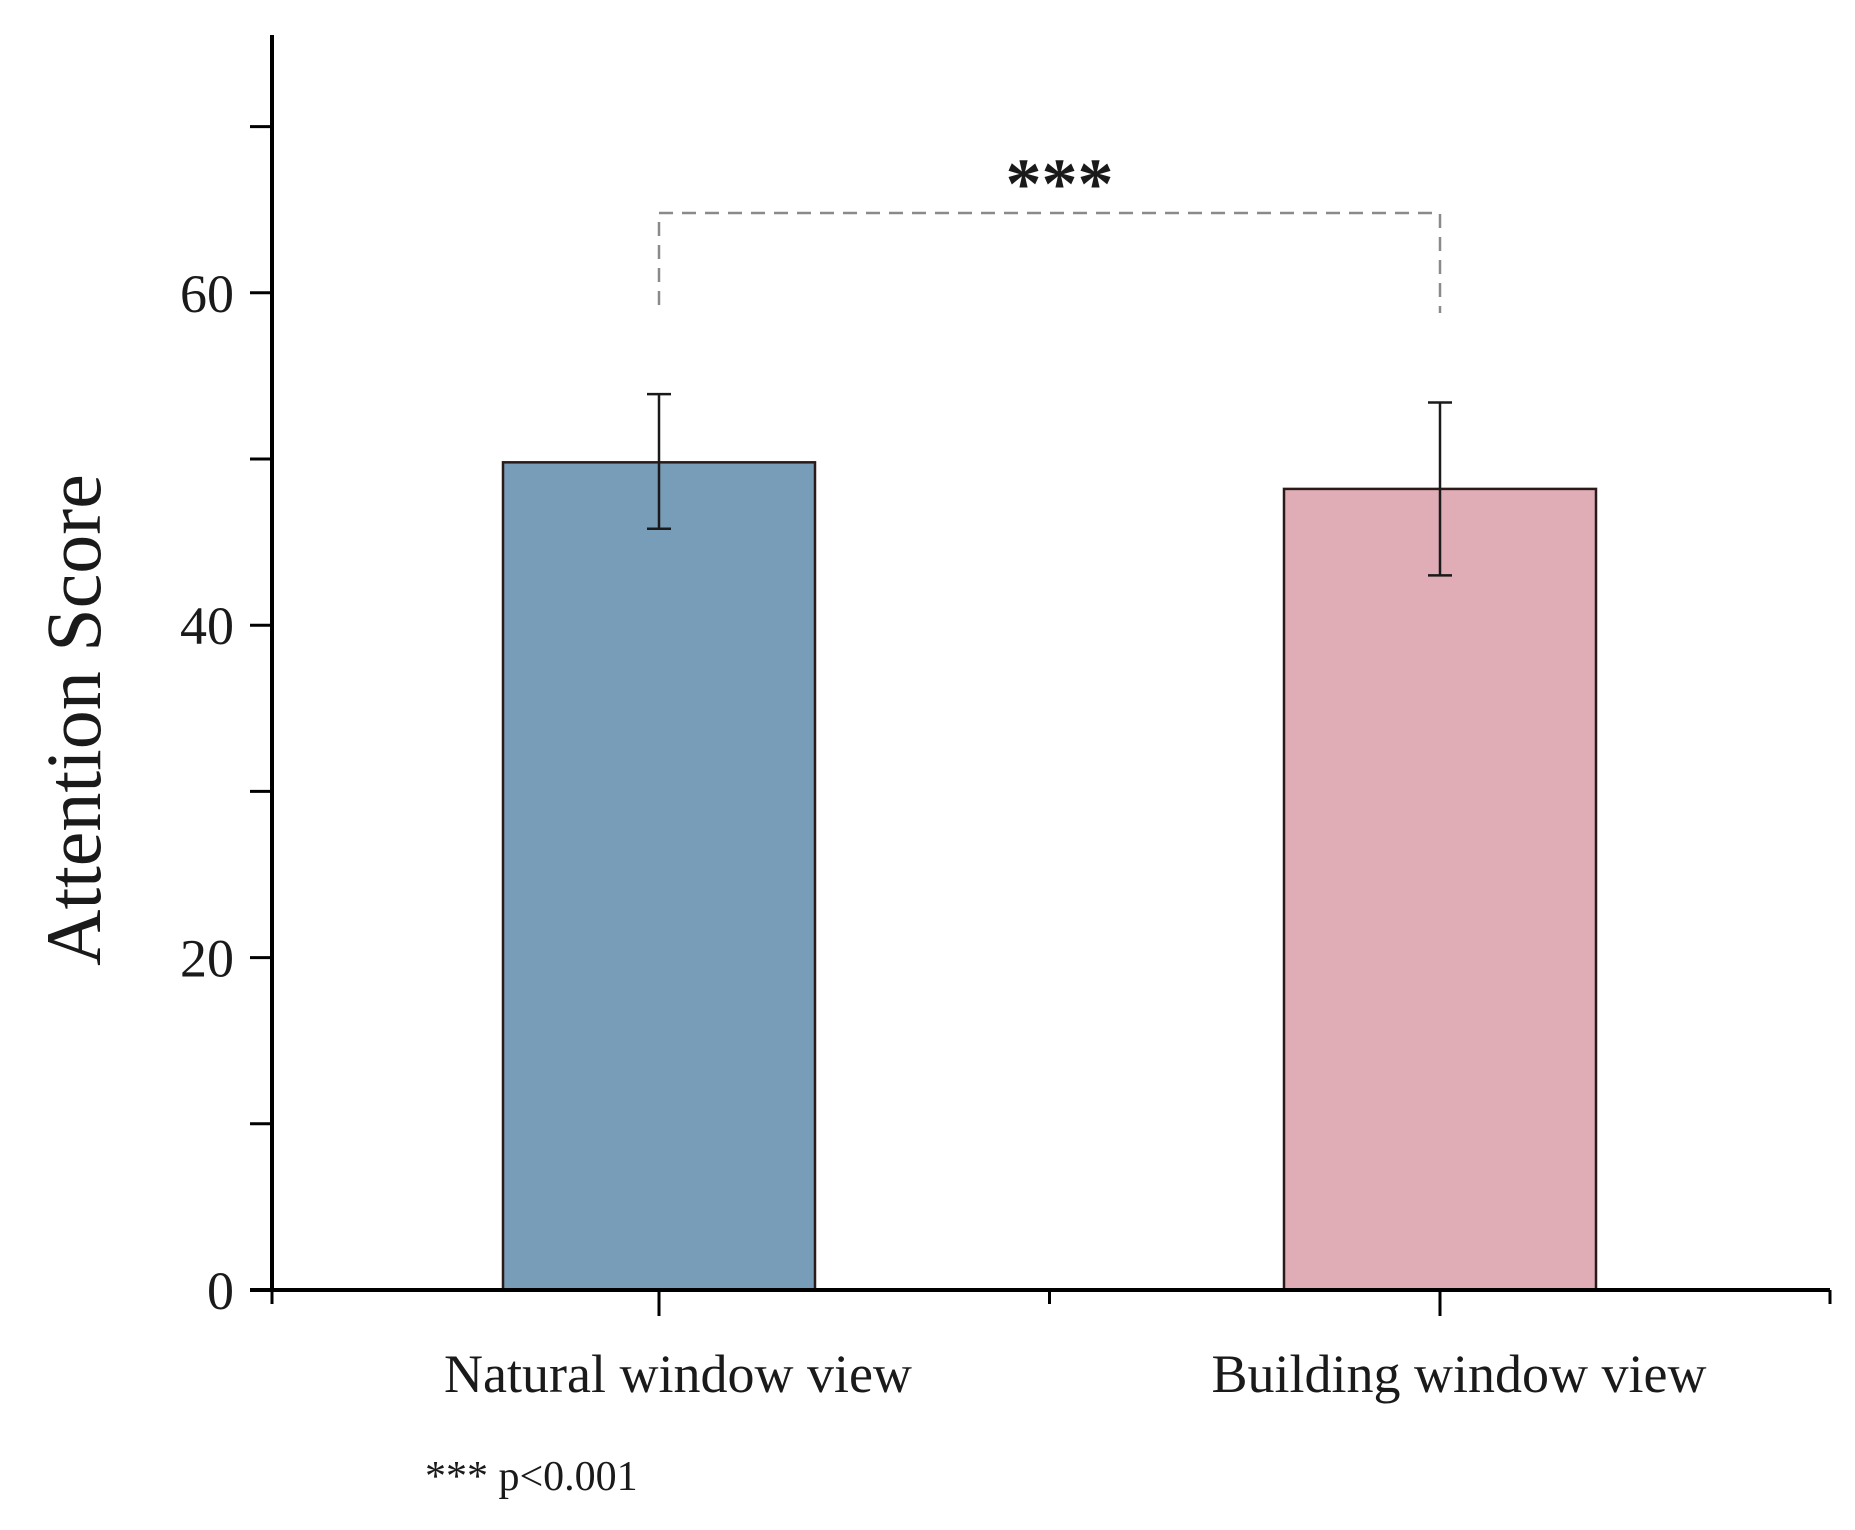 This screenshot has width=1855, height=1530. Describe the element at coordinates (678, 1374) in the screenshot. I see `x-category-label-0: Natural window view` at that location.